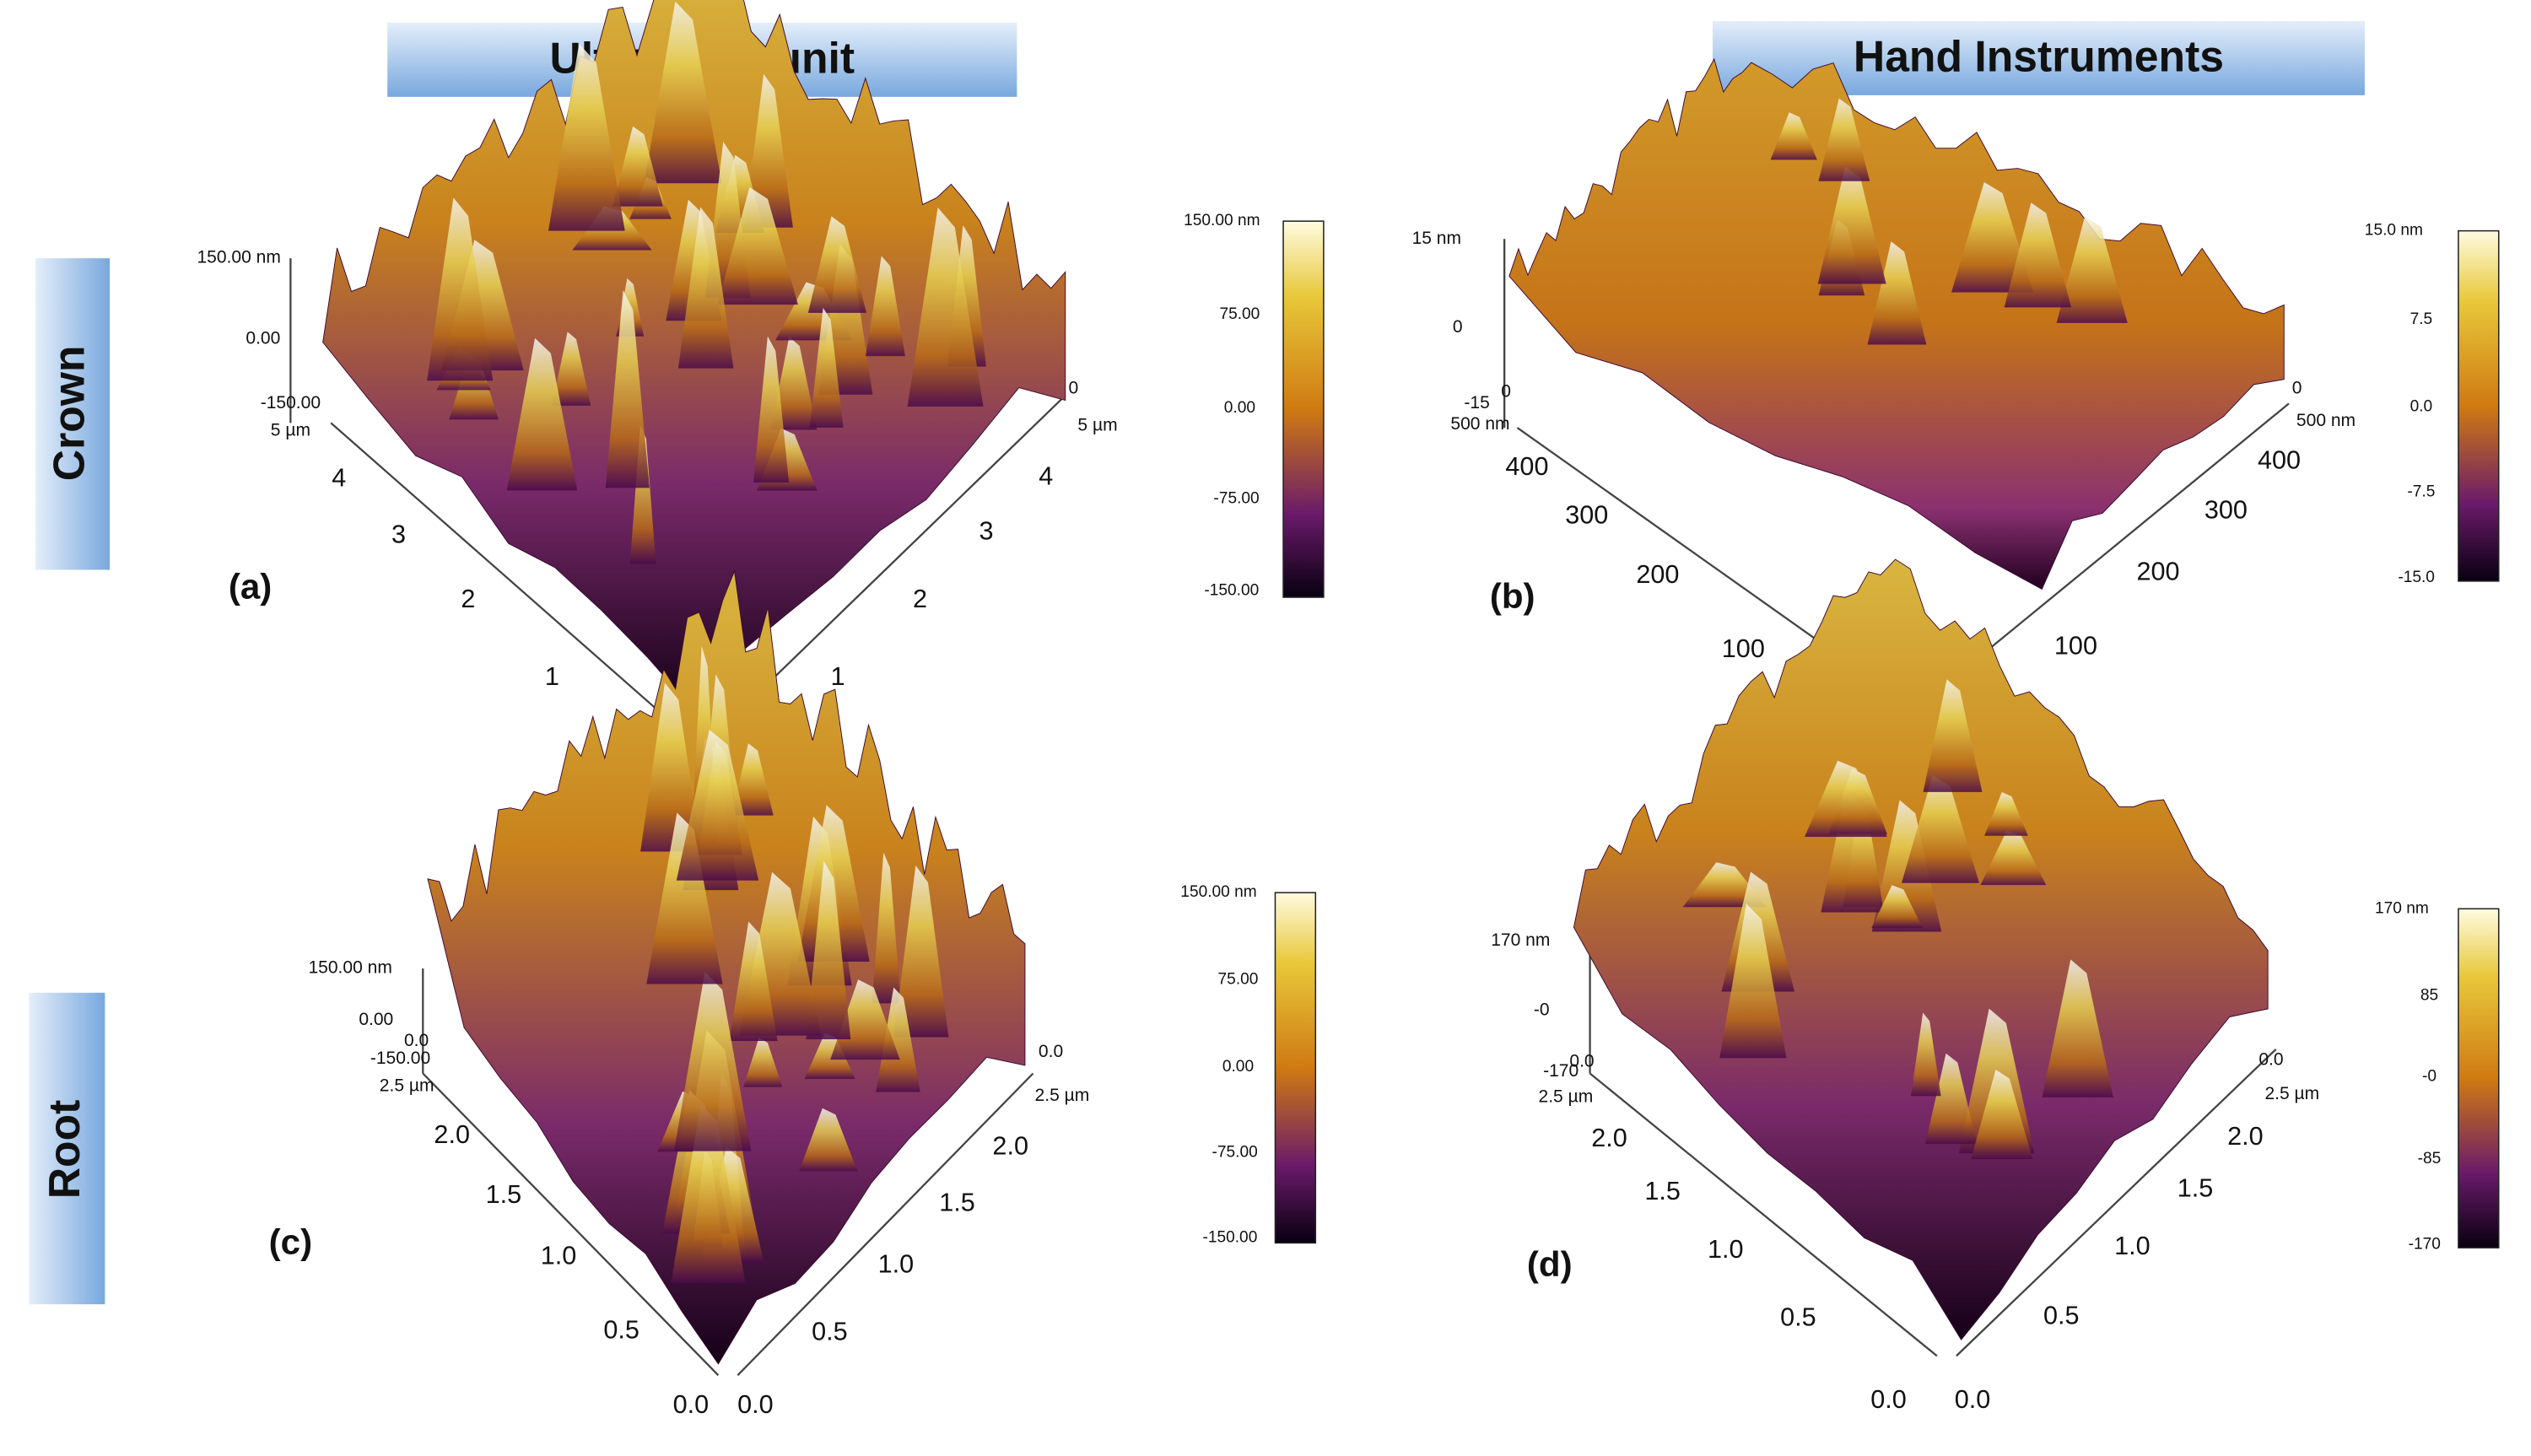 The image size is (2531, 1456). Describe the element at coordinates (64, 1150) in the screenshot. I see `row-header: Root` at that location.